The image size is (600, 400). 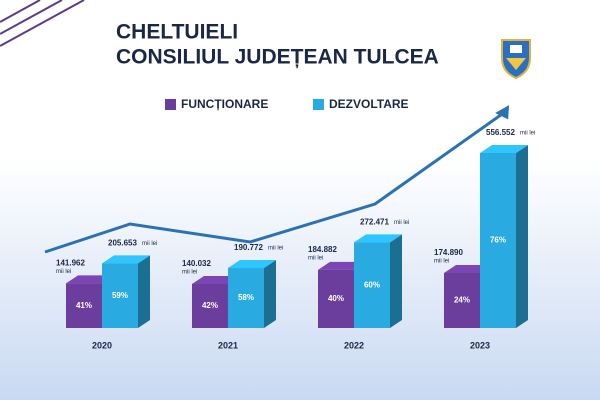 What do you see at coordinates (516, 59) in the screenshot?
I see `crest` at bounding box center [516, 59].